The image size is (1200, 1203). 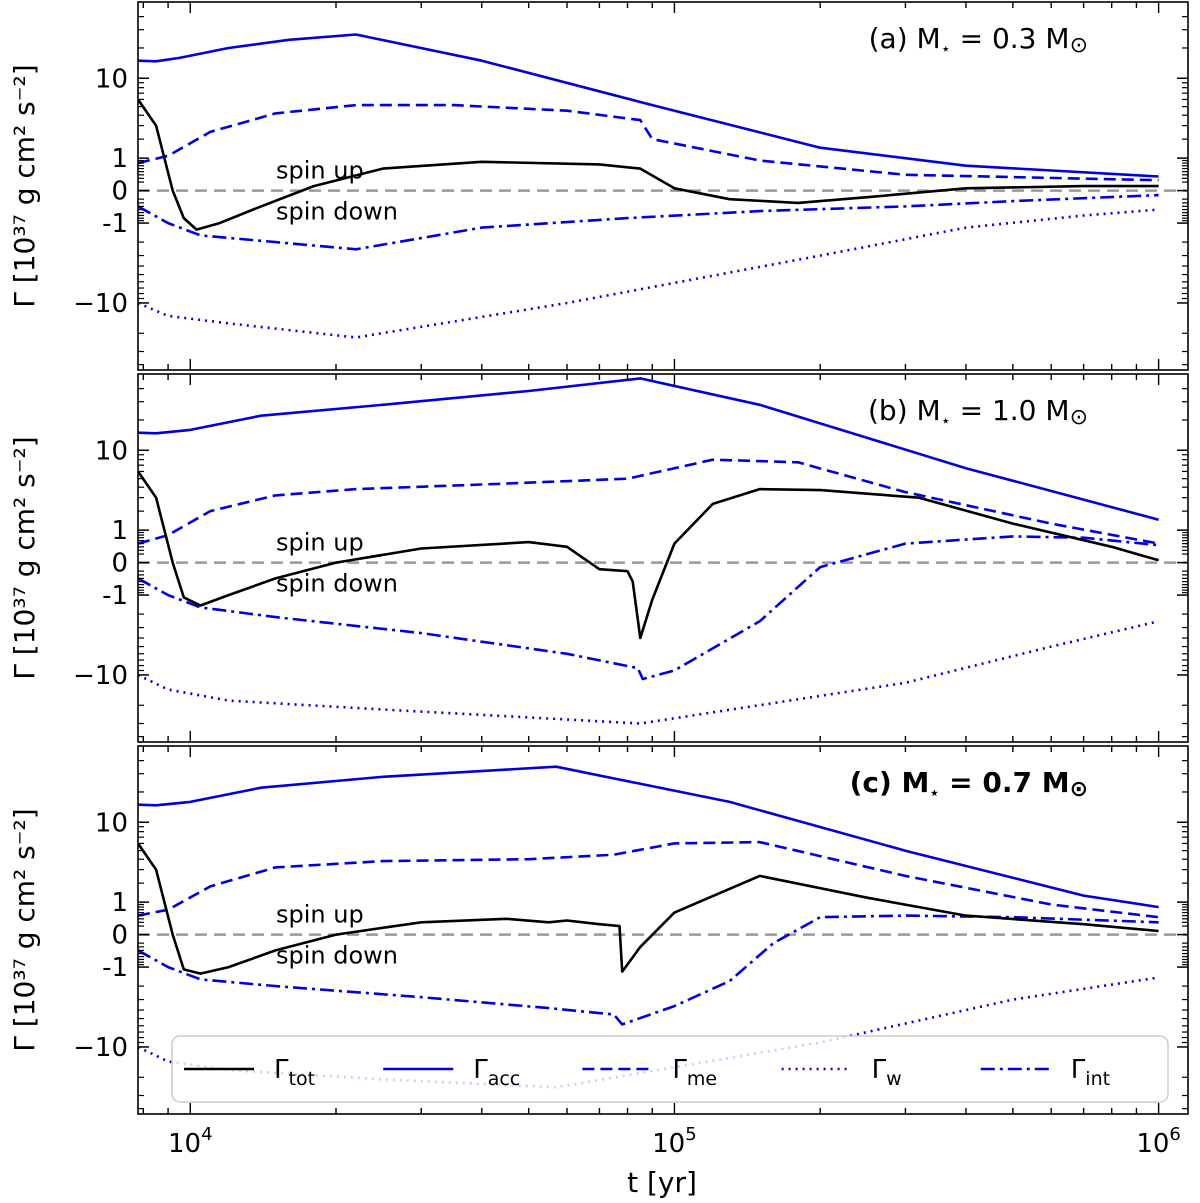 What do you see at coordinates (1010, 38) in the screenshot?
I see `panel-title-mass: = 0.3 M` at bounding box center [1010, 38].